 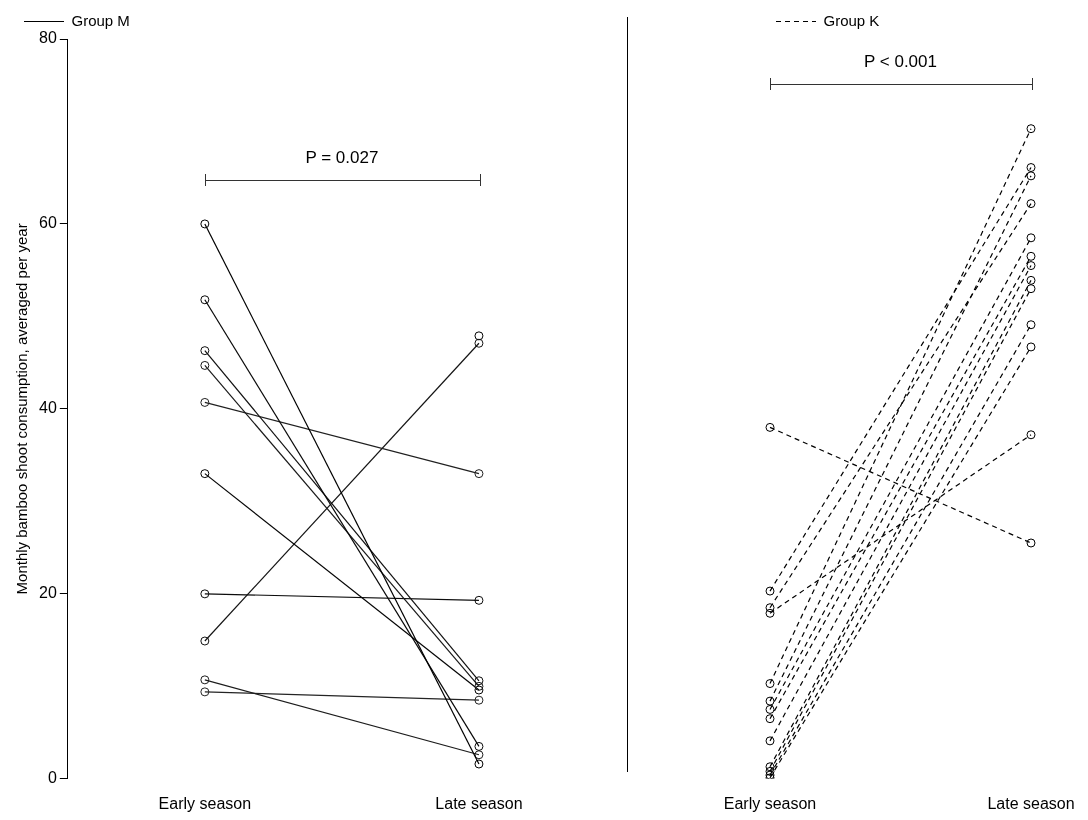 What do you see at coordinates (900, 62) in the screenshot?
I see `annotation: P < 0.001` at bounding box center [900, 62].